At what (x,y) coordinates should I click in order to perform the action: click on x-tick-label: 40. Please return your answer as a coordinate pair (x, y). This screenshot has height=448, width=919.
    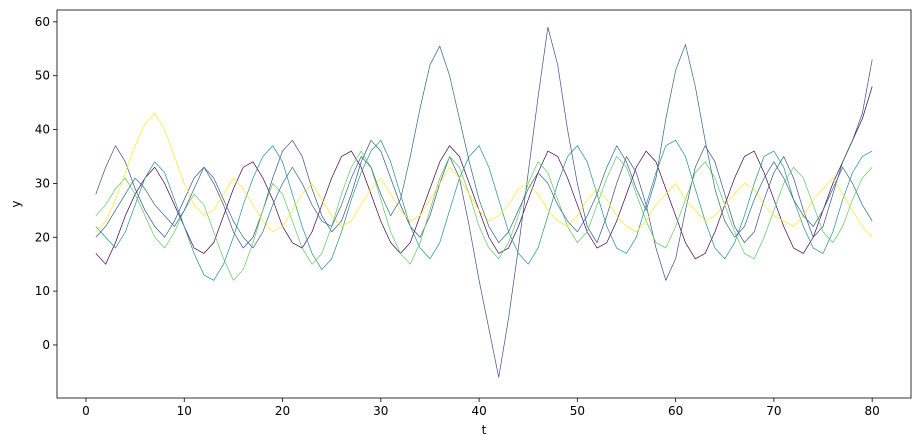
    Looking at the image, I should click on (478, 411).